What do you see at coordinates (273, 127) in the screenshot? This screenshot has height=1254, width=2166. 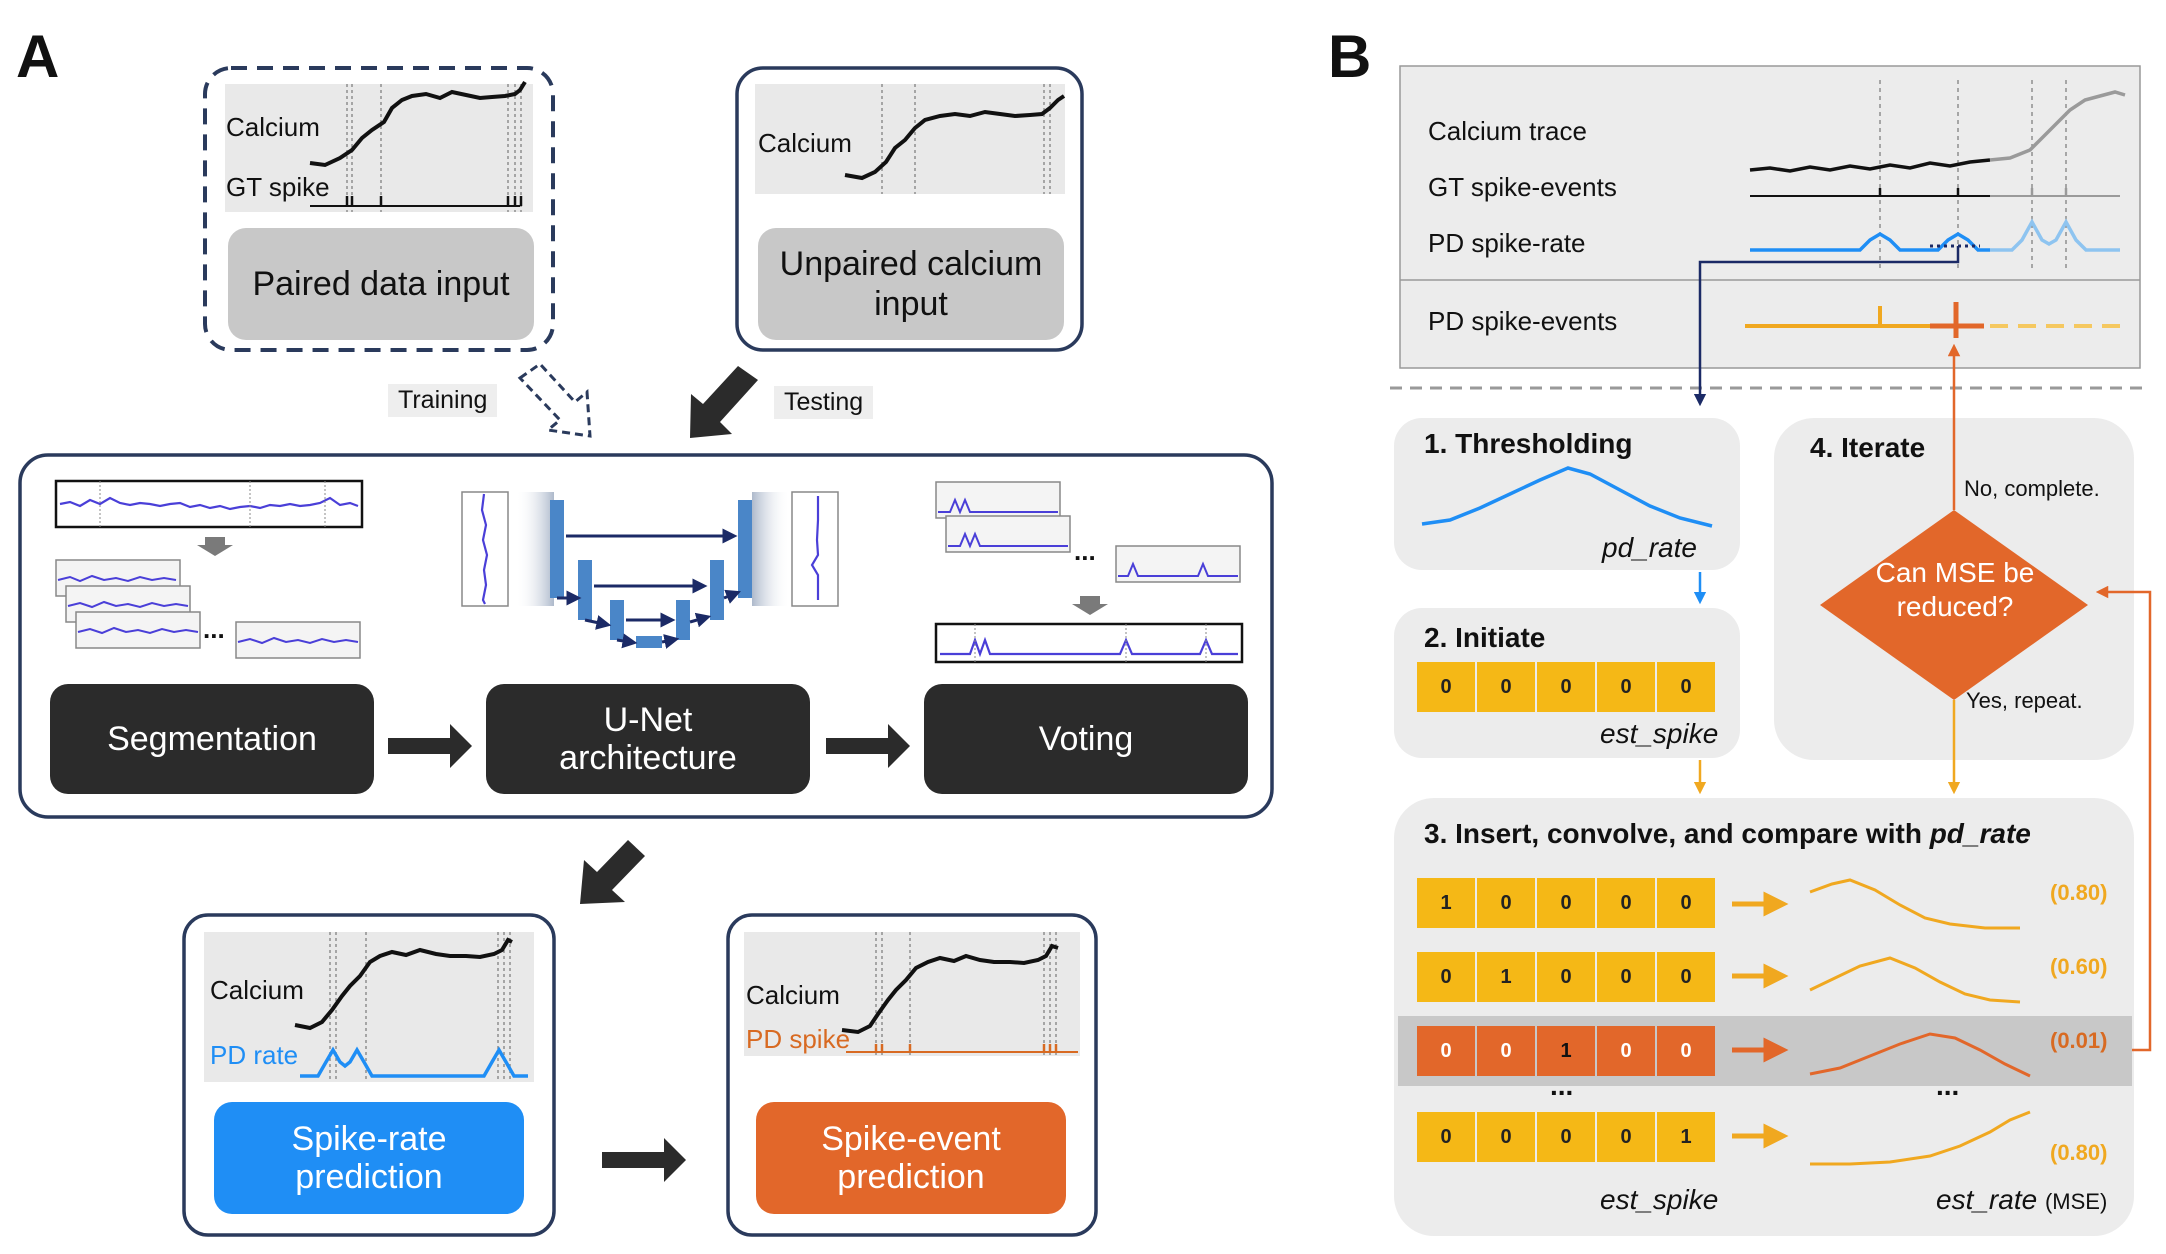 I see `paired-calcium-label: Calcium` at bounding box center [273, 127].